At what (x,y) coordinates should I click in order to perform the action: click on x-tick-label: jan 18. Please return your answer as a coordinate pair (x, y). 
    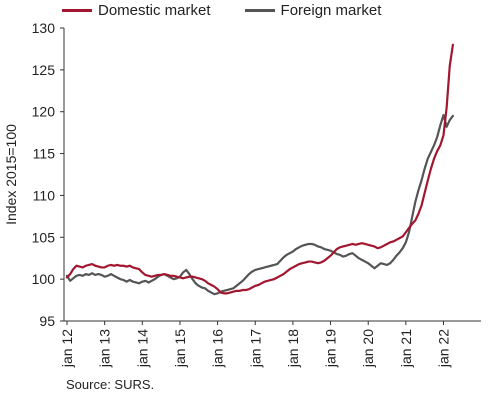
    Looking at the image, I should click on (293, 348).